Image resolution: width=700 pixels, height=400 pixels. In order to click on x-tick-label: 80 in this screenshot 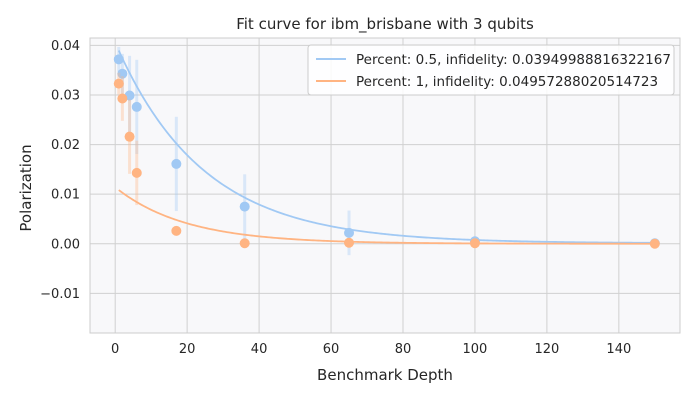, I will do `click(403, 349)`.